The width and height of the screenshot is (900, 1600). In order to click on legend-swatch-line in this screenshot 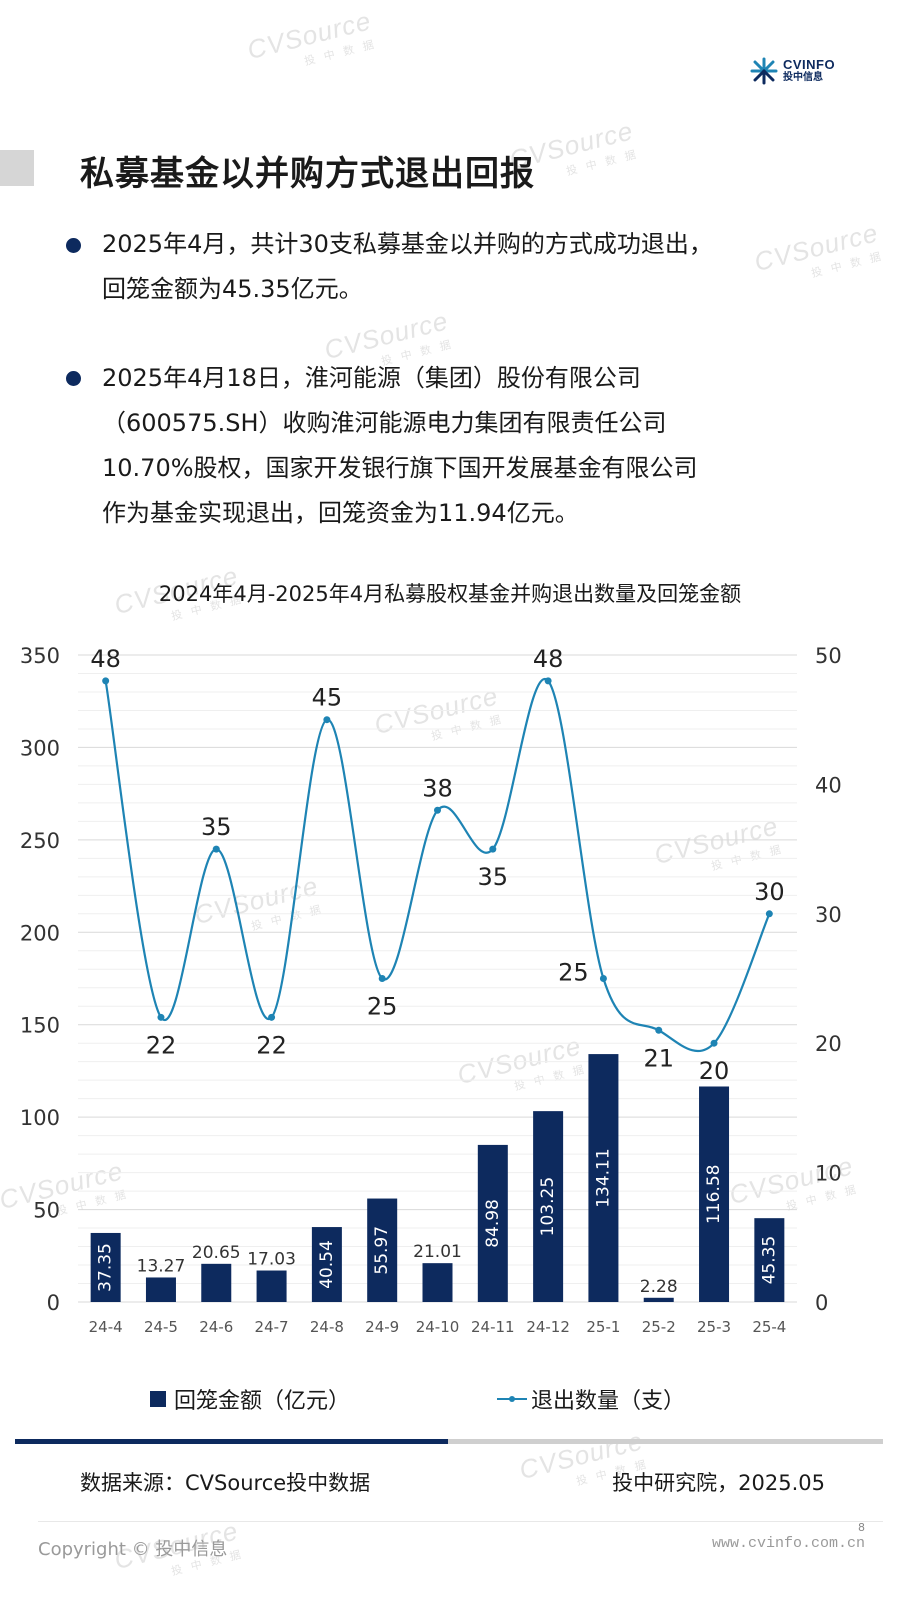, I will do `click(512, 1399)`.